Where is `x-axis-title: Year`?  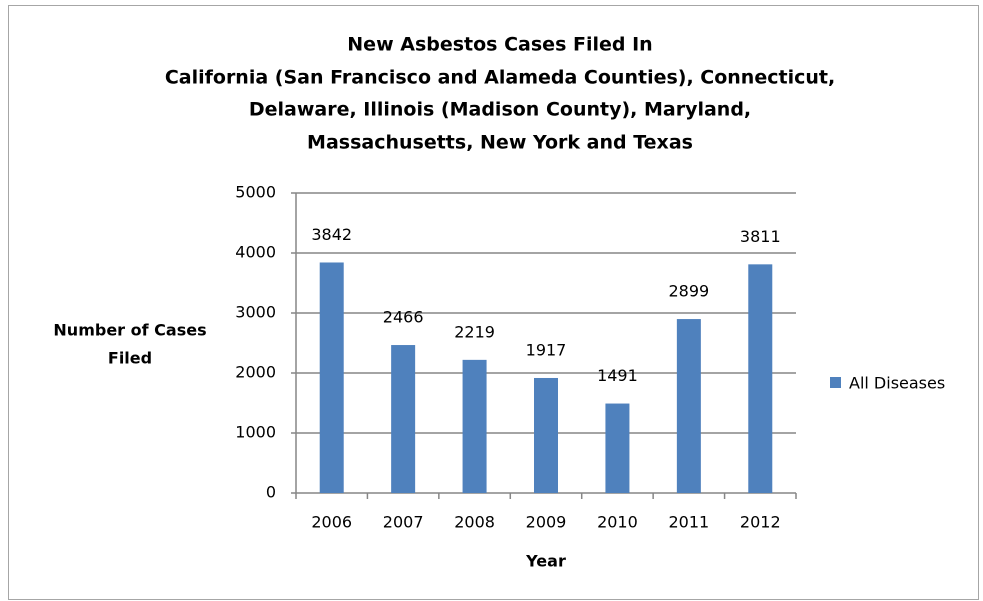 x-axis-title: Year is located at coordinates (545, 561).